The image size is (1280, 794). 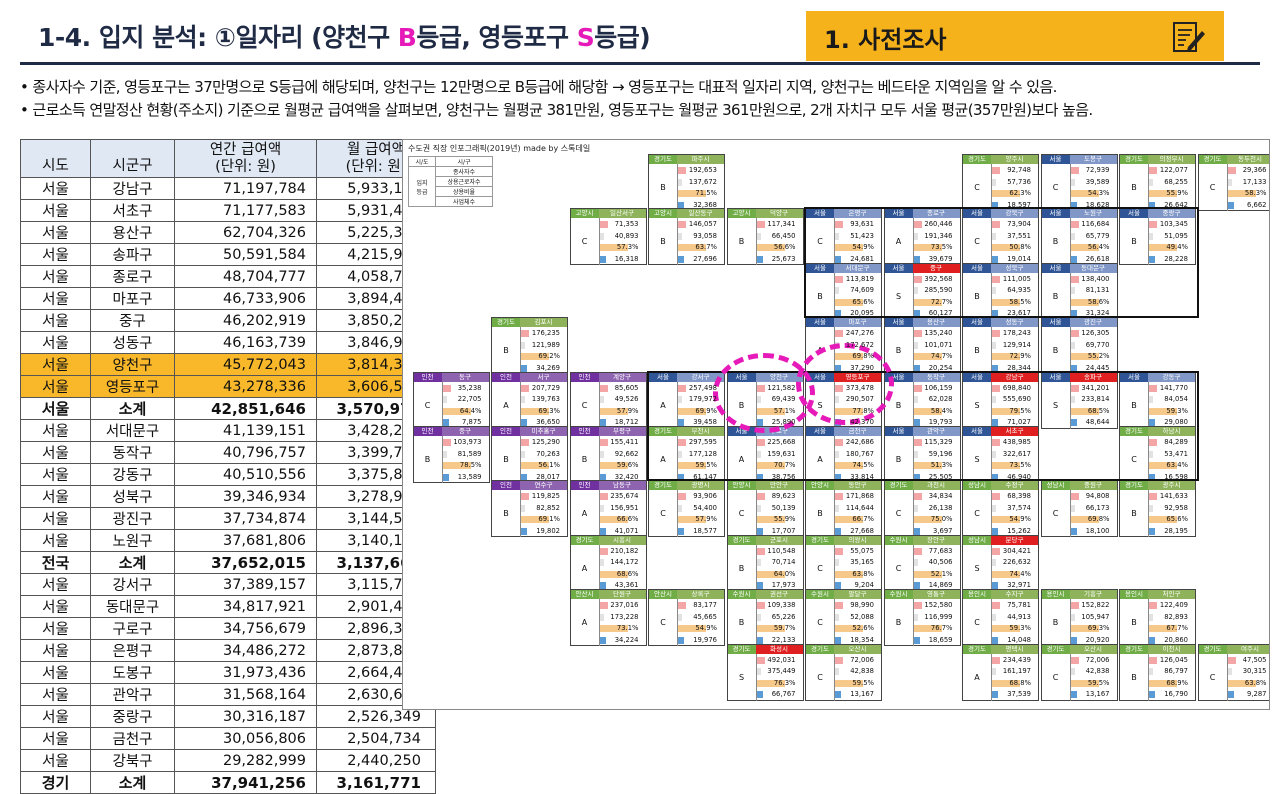 What do you see at coordinates (622, 552) in the screenshot?
I see `employee-count: 210,182` at bounding box center [622, 552].